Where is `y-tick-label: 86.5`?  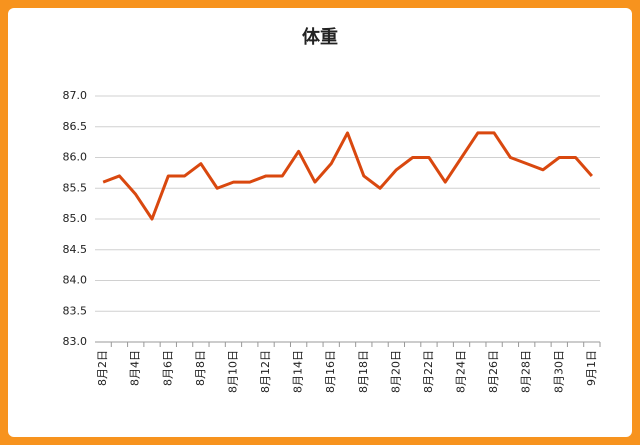
y-tick-label: 86.5 is located at coordinates (75, 126).